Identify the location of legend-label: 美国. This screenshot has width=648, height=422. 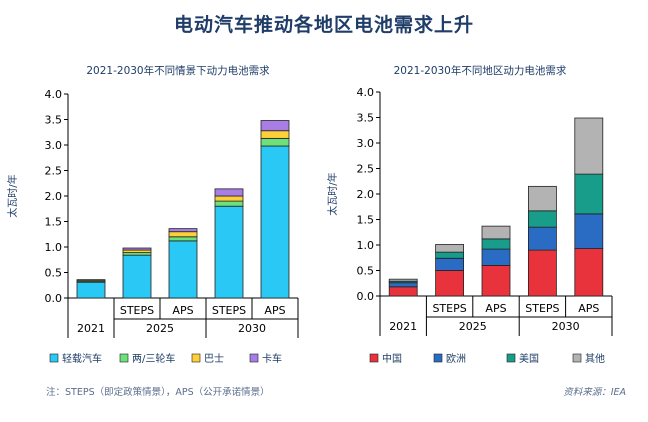
(529, 358).